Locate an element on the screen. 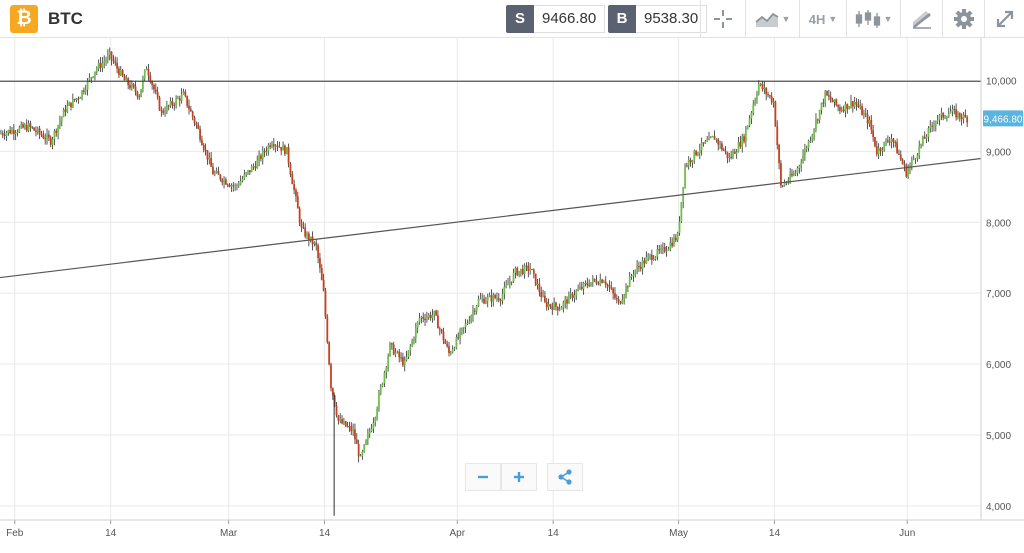 Image resolution: width=1024 pixels, height=553 pixels. fullscreen-button is located at coordinates (1004, 19).